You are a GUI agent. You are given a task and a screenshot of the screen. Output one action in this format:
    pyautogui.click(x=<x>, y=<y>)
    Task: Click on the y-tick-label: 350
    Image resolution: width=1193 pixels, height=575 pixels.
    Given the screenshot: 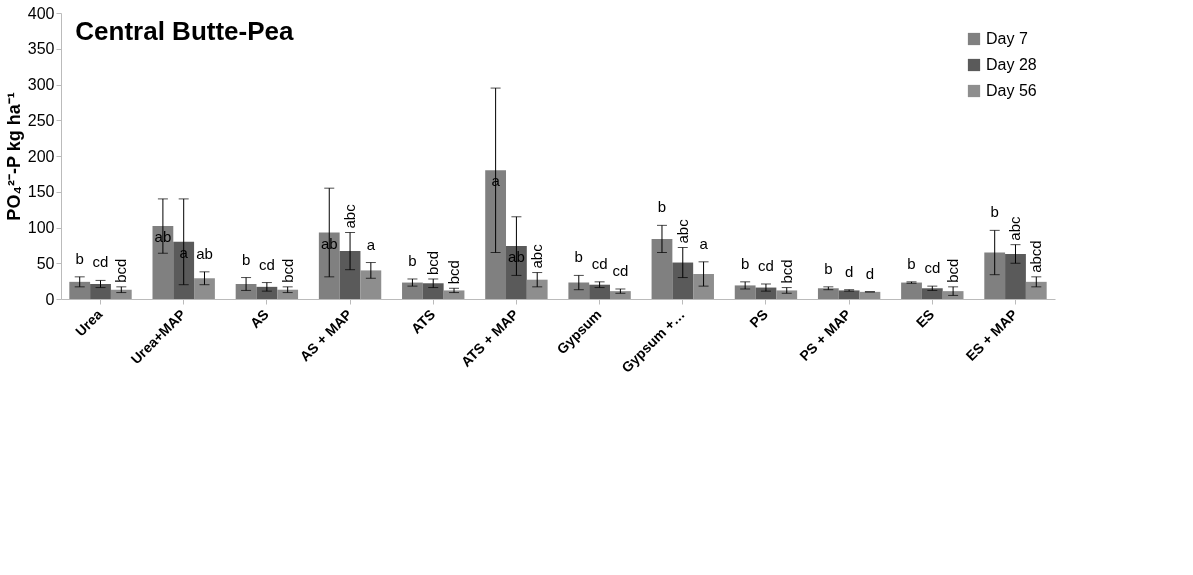 What is the action you would take?
    pyautogui.click(x=41, y=49)
    